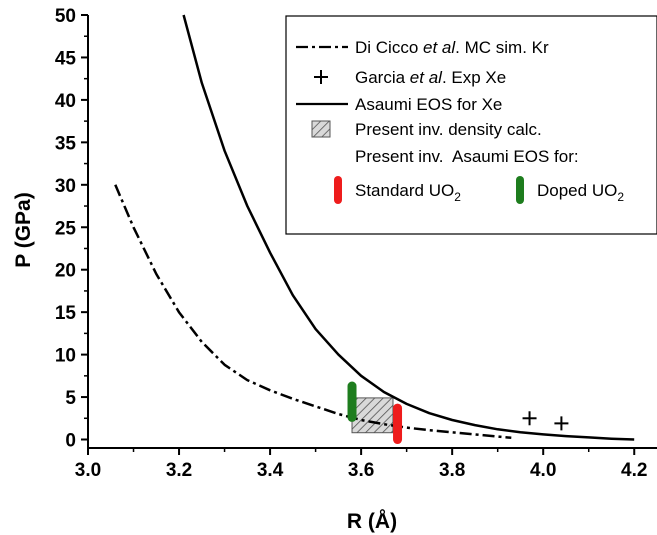 This screenshot has height=535, width=657. Describe the element at coordinates (321, 77) in the screenshot. I see `legend-plus-marker` at that location.